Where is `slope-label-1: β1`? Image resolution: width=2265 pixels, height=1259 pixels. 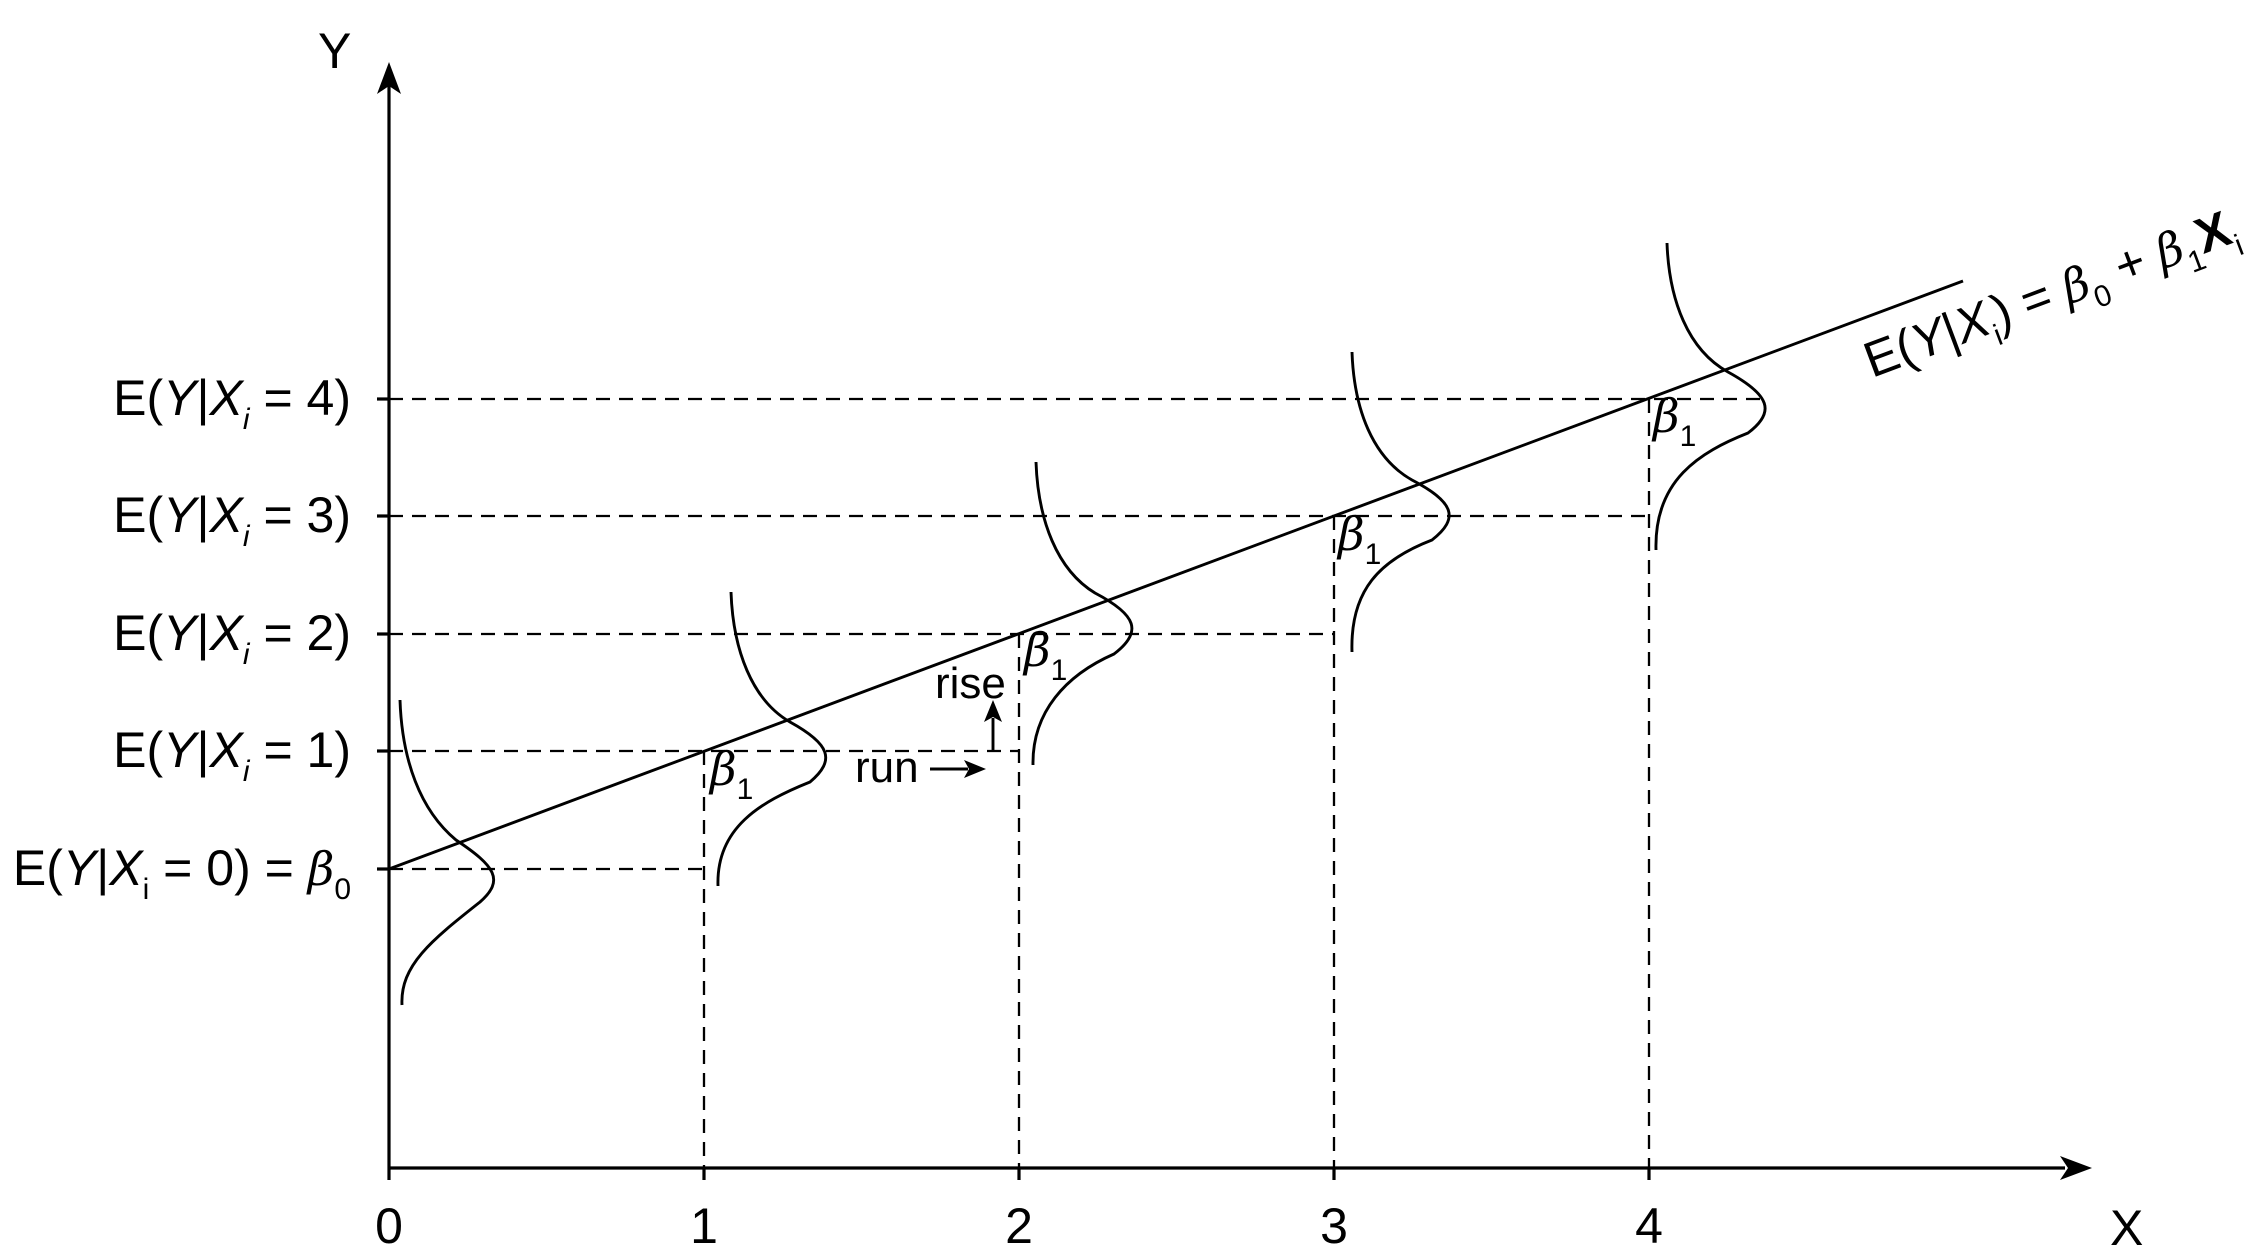 slope-label-1: β1 is located at coordinates (730, 774).